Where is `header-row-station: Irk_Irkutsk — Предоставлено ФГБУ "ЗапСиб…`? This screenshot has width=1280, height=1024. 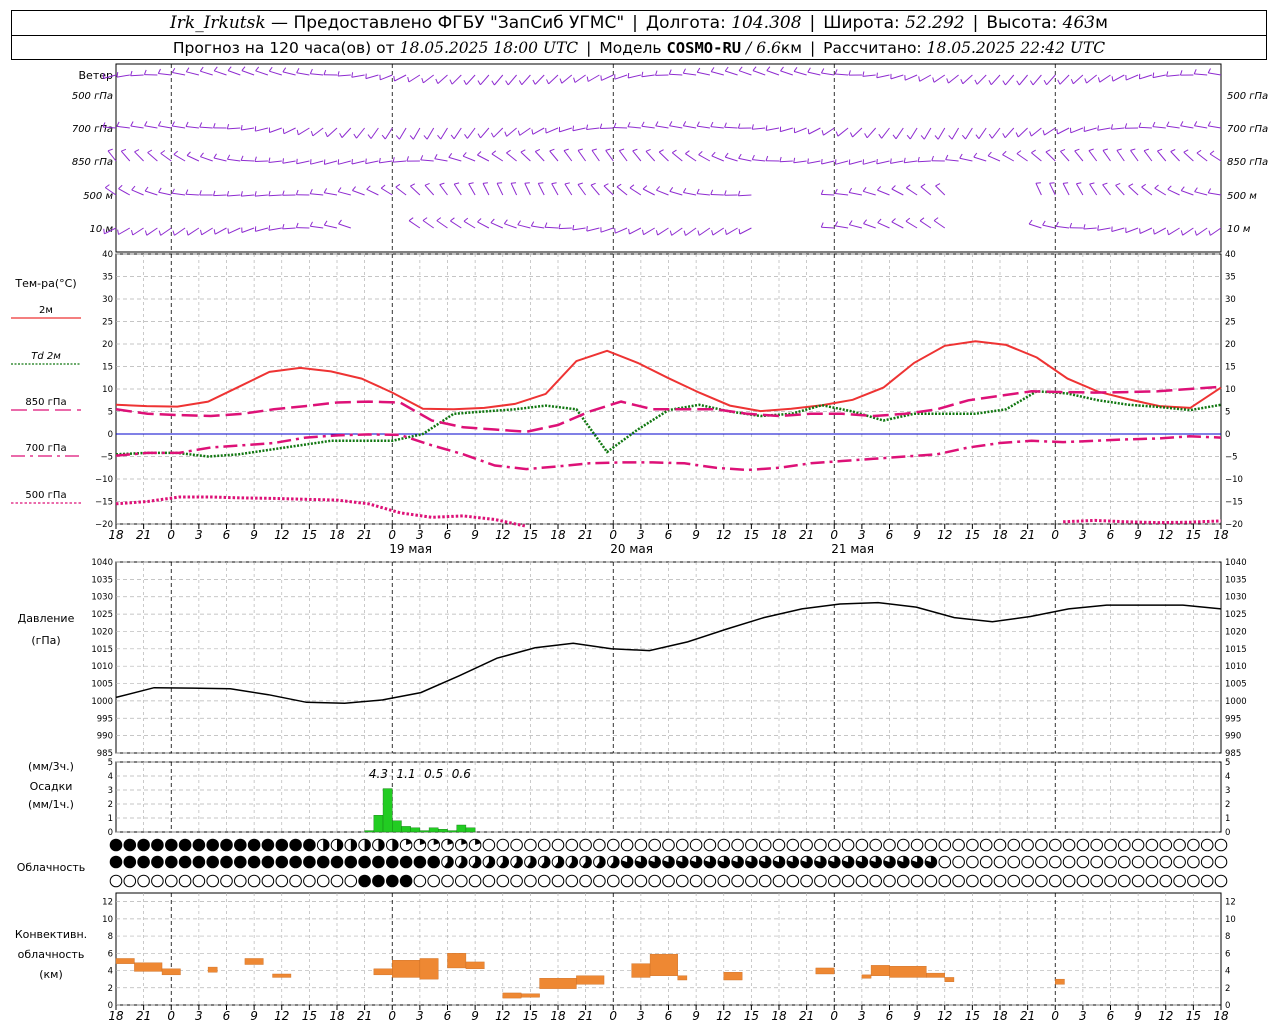 header-row-station: Irk_Irkutsk — Предоставлено ФГБУ "ЗапСиб… is located at coordinates (639, 23).